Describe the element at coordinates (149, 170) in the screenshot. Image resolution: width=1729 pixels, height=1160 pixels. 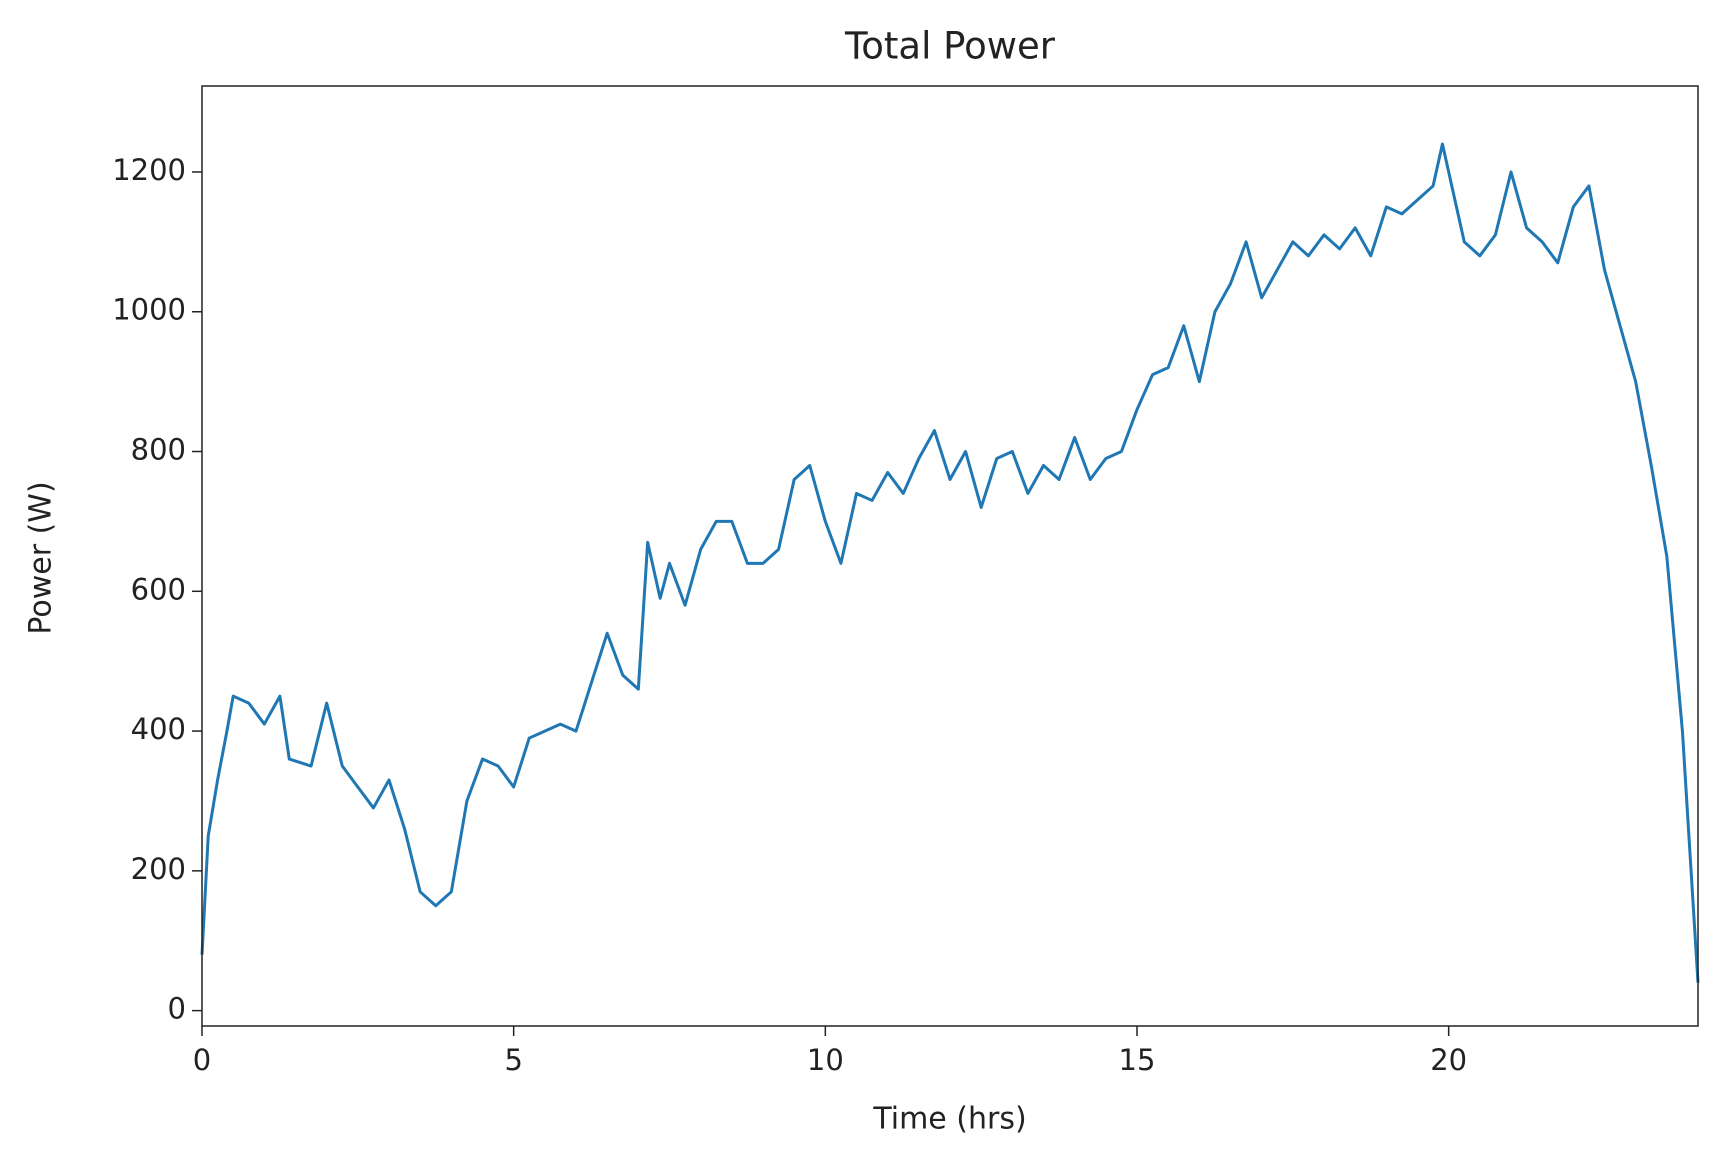
I see `y-tick-label: 1200` at that location.